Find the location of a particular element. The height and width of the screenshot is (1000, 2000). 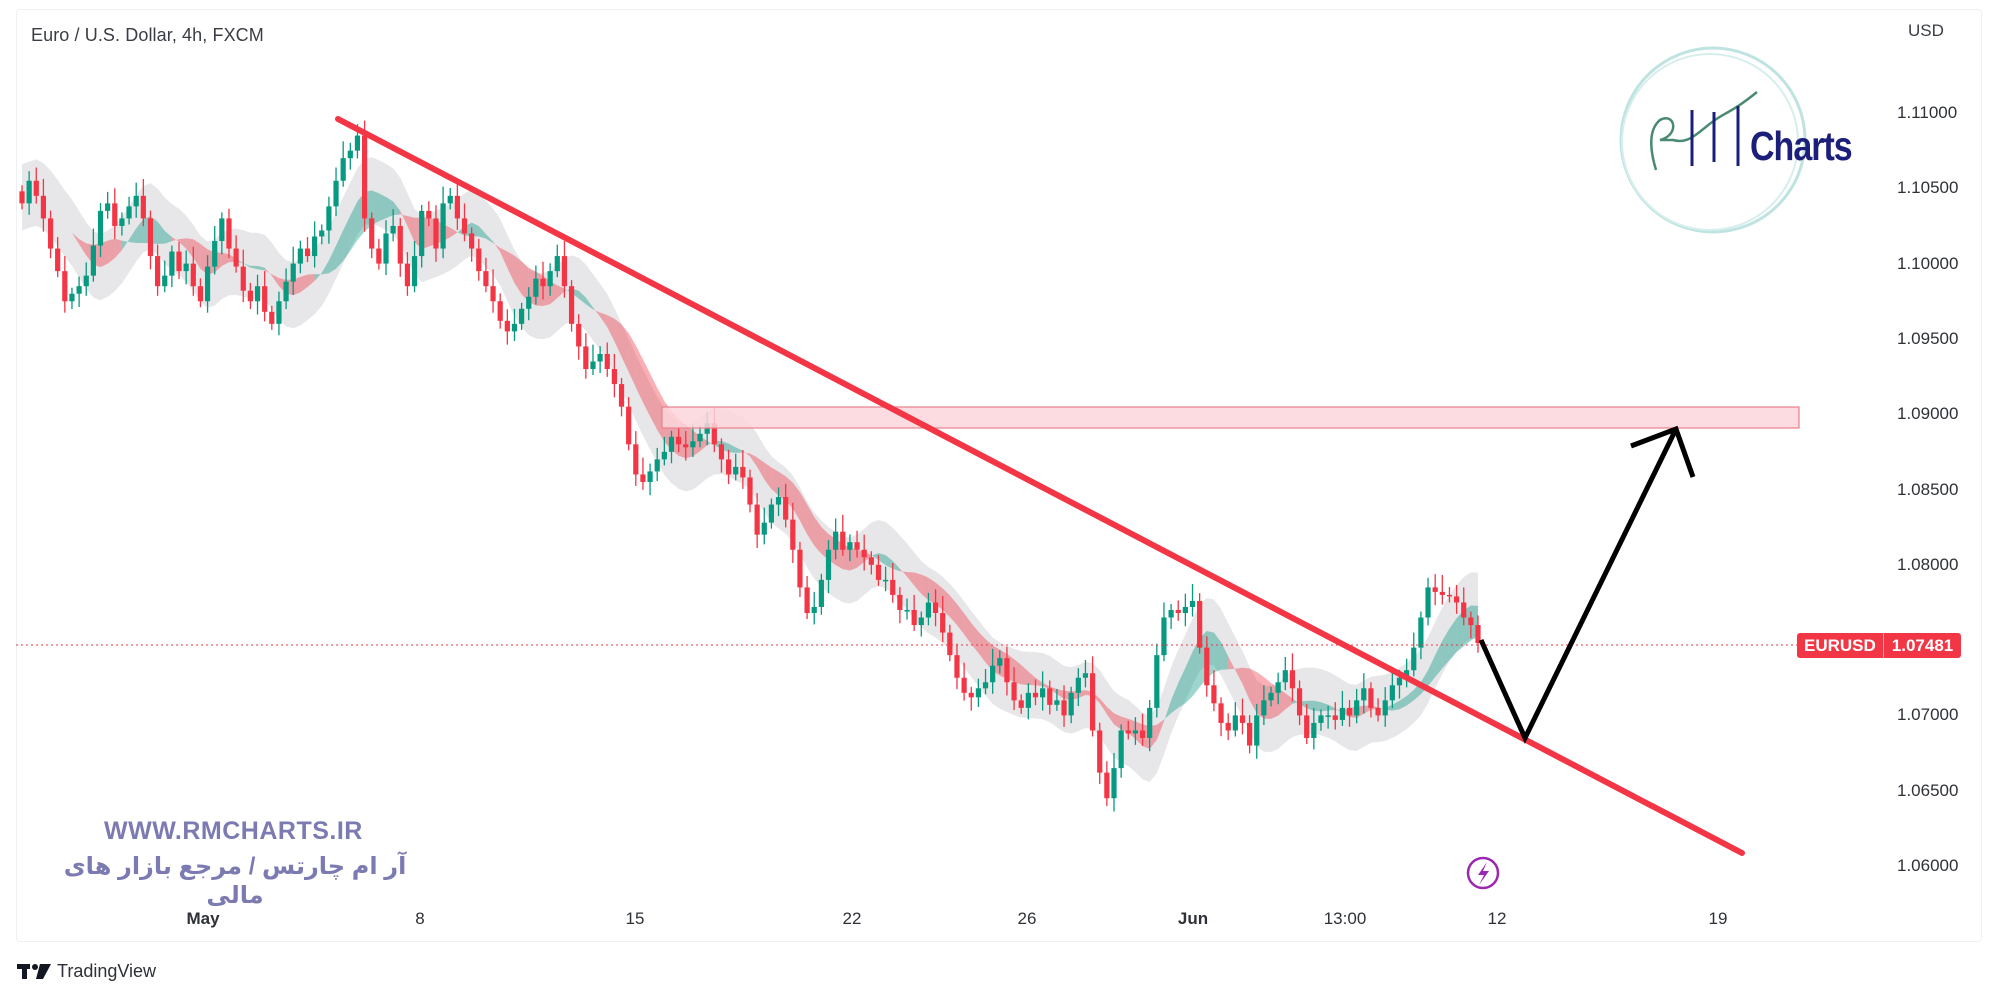

price-tick: 1.08000 is located at coordinates (1928, 564).